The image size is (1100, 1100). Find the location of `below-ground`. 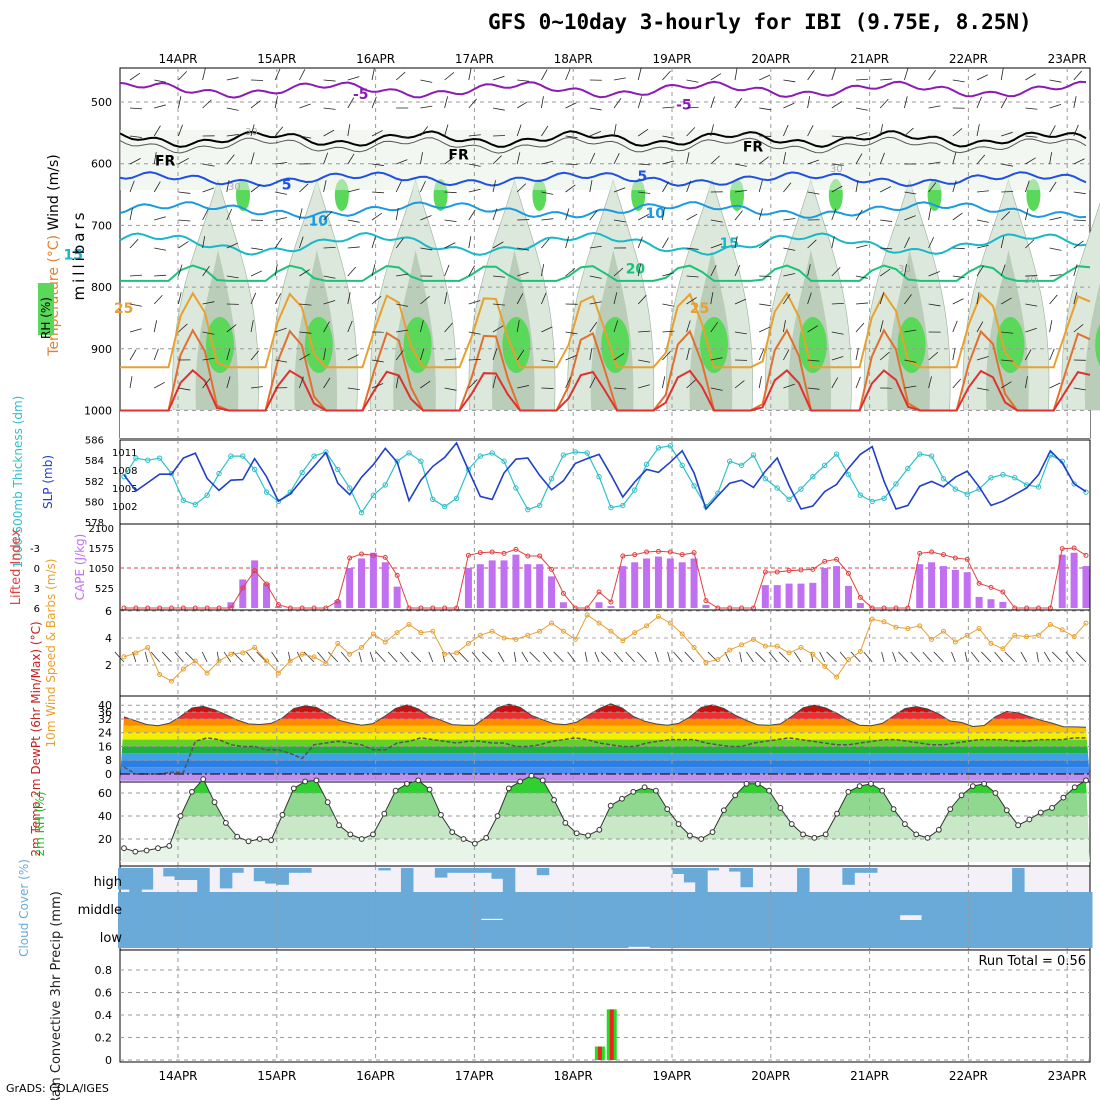

below-ground is located at coordinates (605, 424).